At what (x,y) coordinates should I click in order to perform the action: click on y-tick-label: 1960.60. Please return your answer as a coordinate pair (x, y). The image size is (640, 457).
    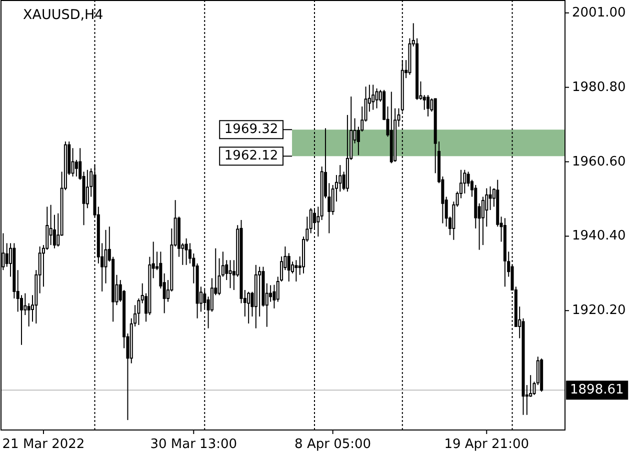
    Looking at the image, I should click on (599, 162).